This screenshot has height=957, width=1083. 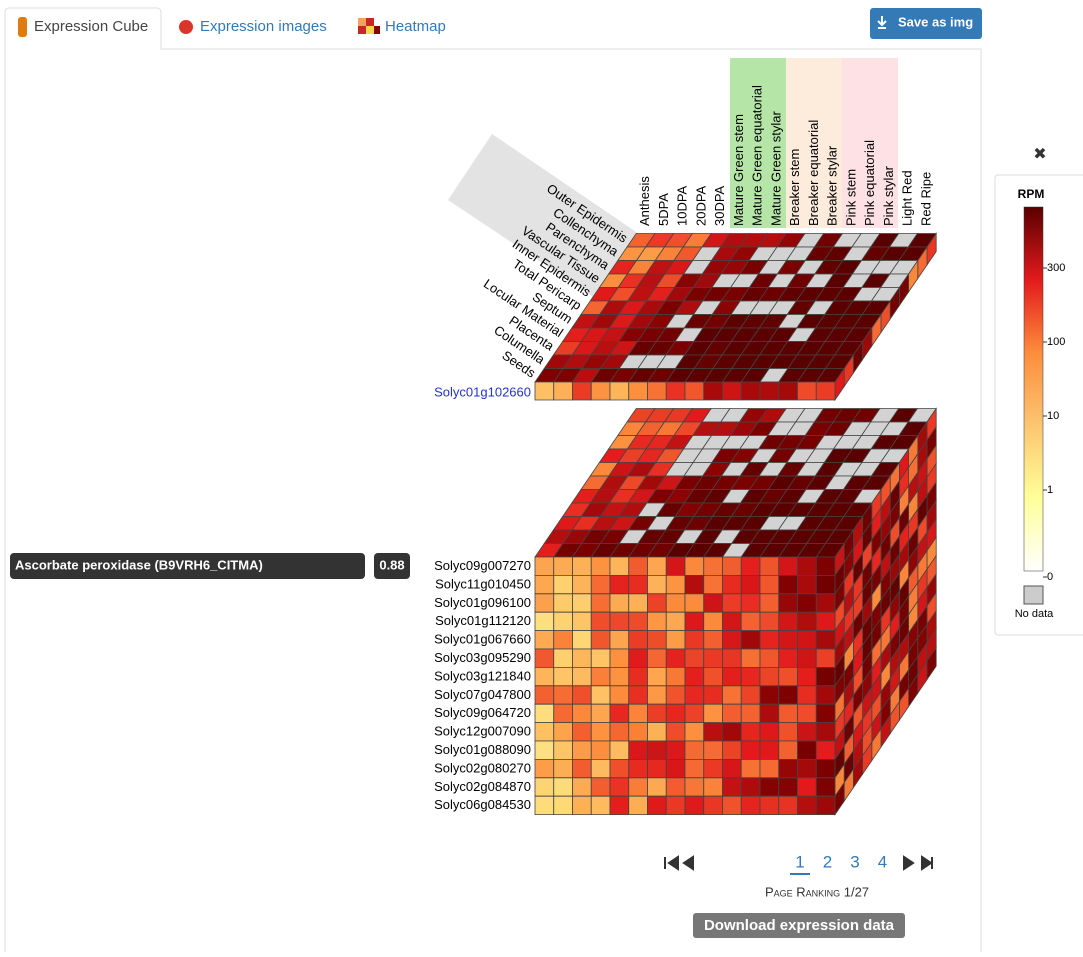 I want to click on page-link: 4, so click(x=882, y=861).